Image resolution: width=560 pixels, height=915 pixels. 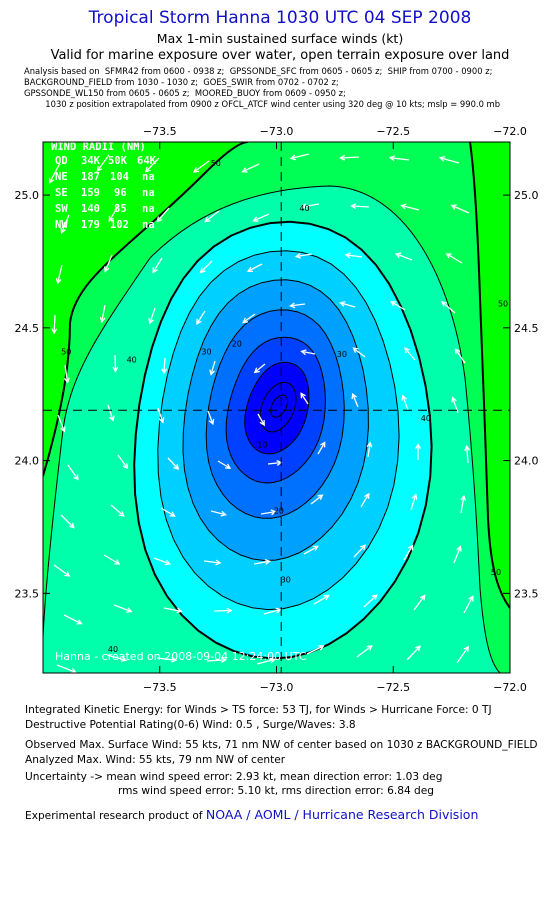 I want to click on wind-radii-cell: na, so click(x=148, y=177).